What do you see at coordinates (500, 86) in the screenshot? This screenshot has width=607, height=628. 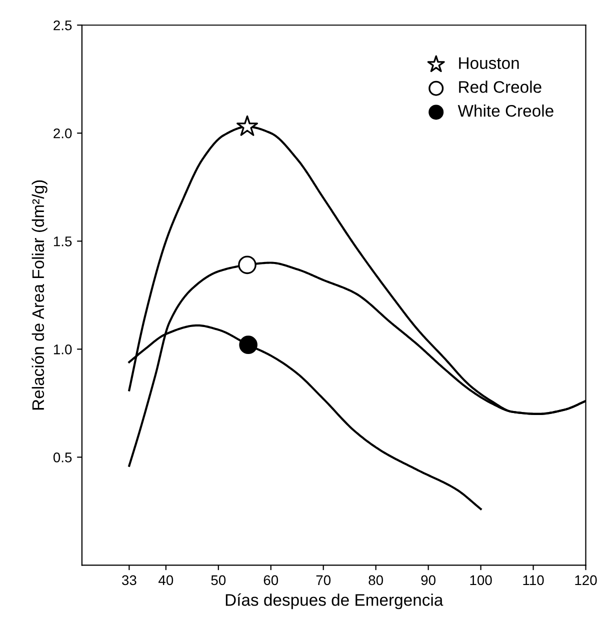 I see `legend-label: Red Creole` at bounding box center [500, 86].